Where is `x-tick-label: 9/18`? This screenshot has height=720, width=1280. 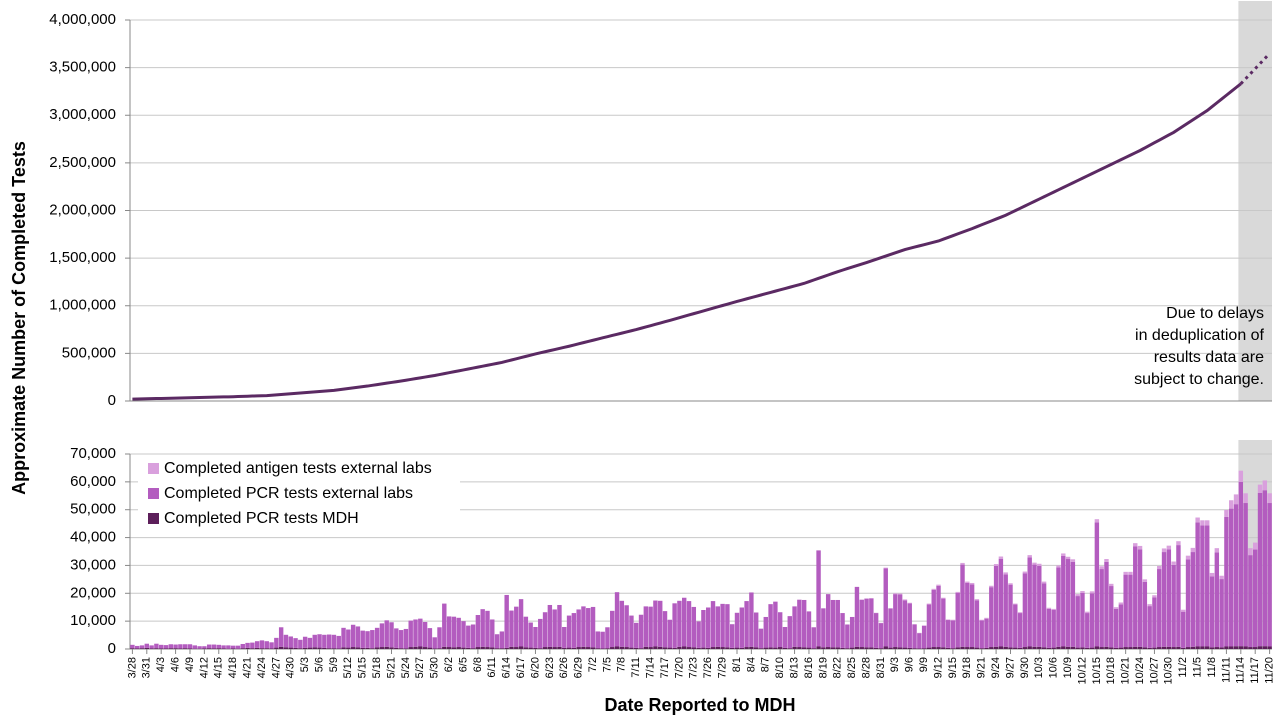
x-tick-label: 9/18 is located at coordinates (967, 667).